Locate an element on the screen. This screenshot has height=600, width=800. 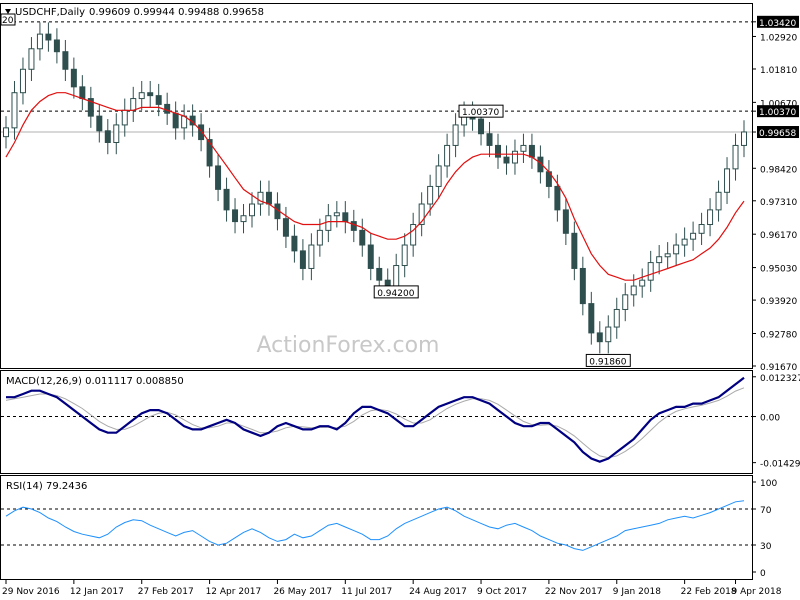
macd-tick-label: 0.00 is located at coordinates (770, 419).